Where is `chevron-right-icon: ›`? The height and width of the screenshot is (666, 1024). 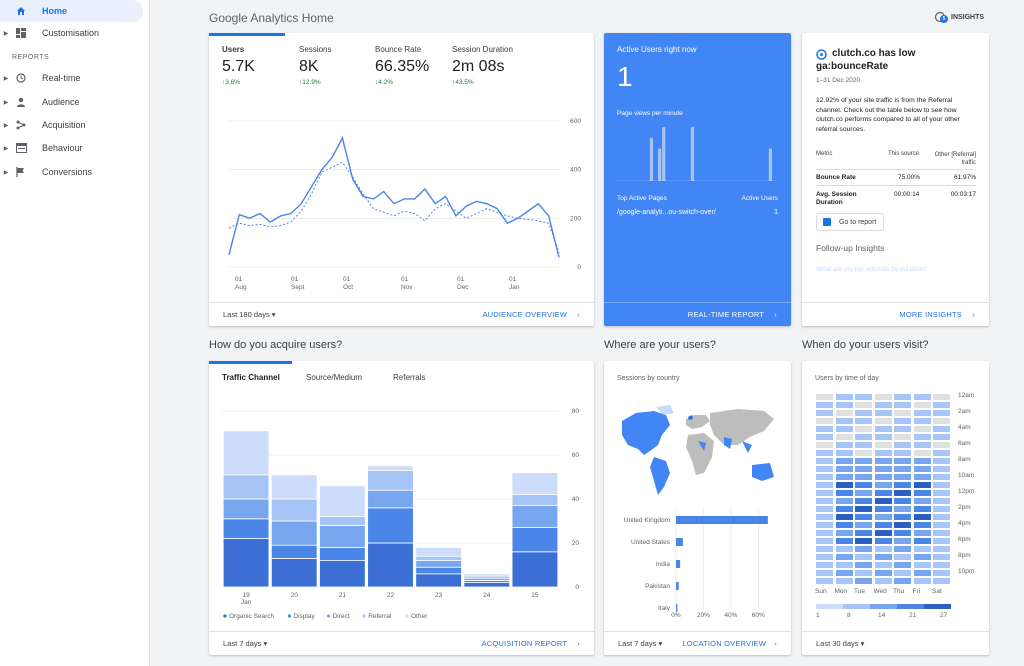 chevron-right-icon: › is located at coordinates (973, 314).